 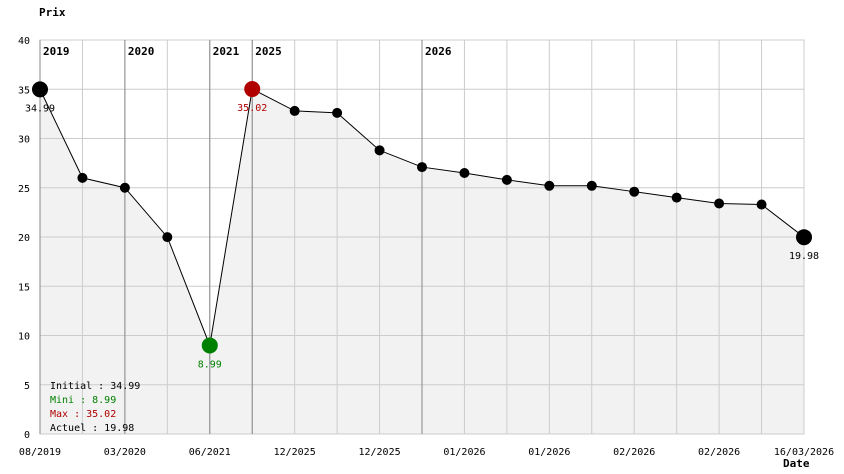 I want to click on point-value-label: 8.99, so click(x=210, y=364).